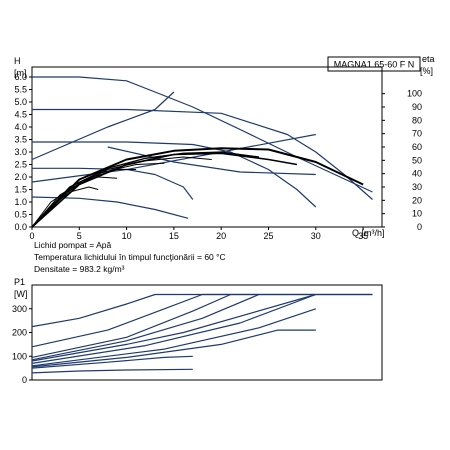 This screenshot has height=450, width=450. I want to click on p1-tick-label: 200, so click(19, 333).